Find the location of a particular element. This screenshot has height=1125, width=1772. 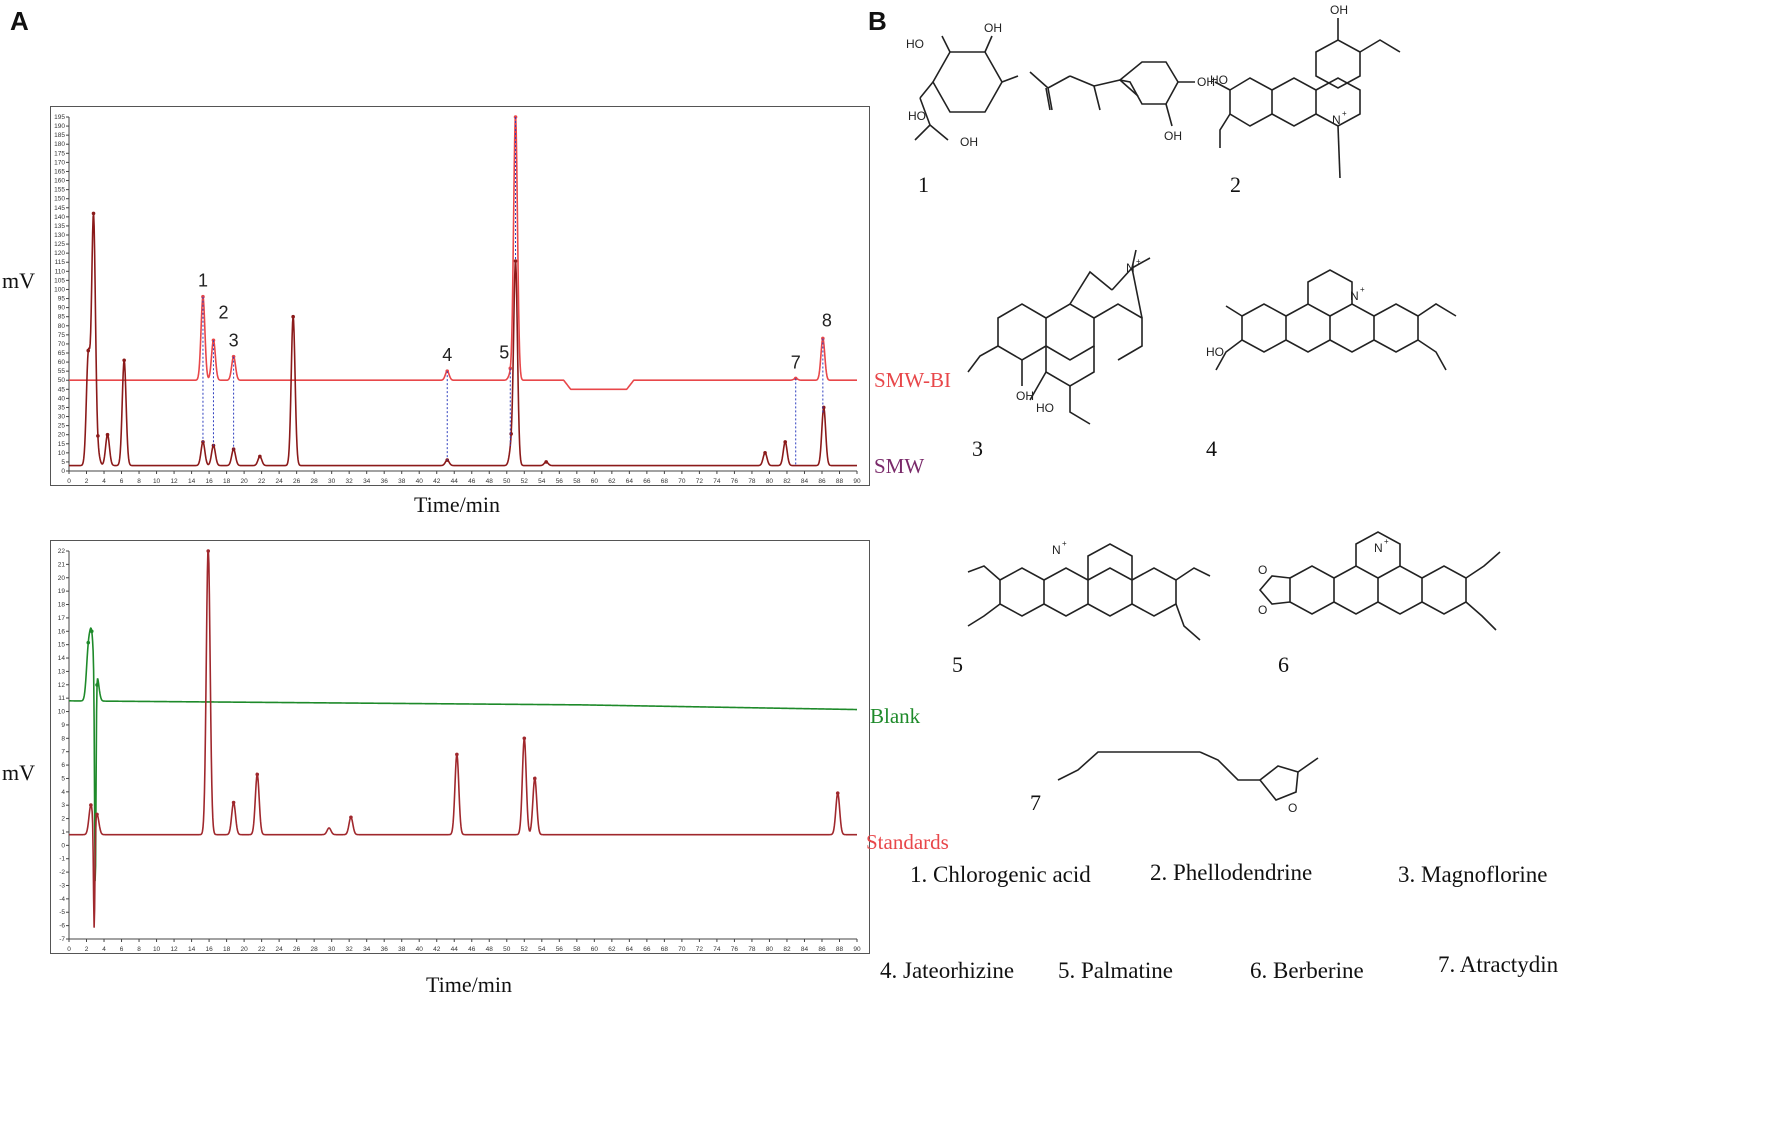

structure-number-5: 5 is located at coordinates (957, 664).